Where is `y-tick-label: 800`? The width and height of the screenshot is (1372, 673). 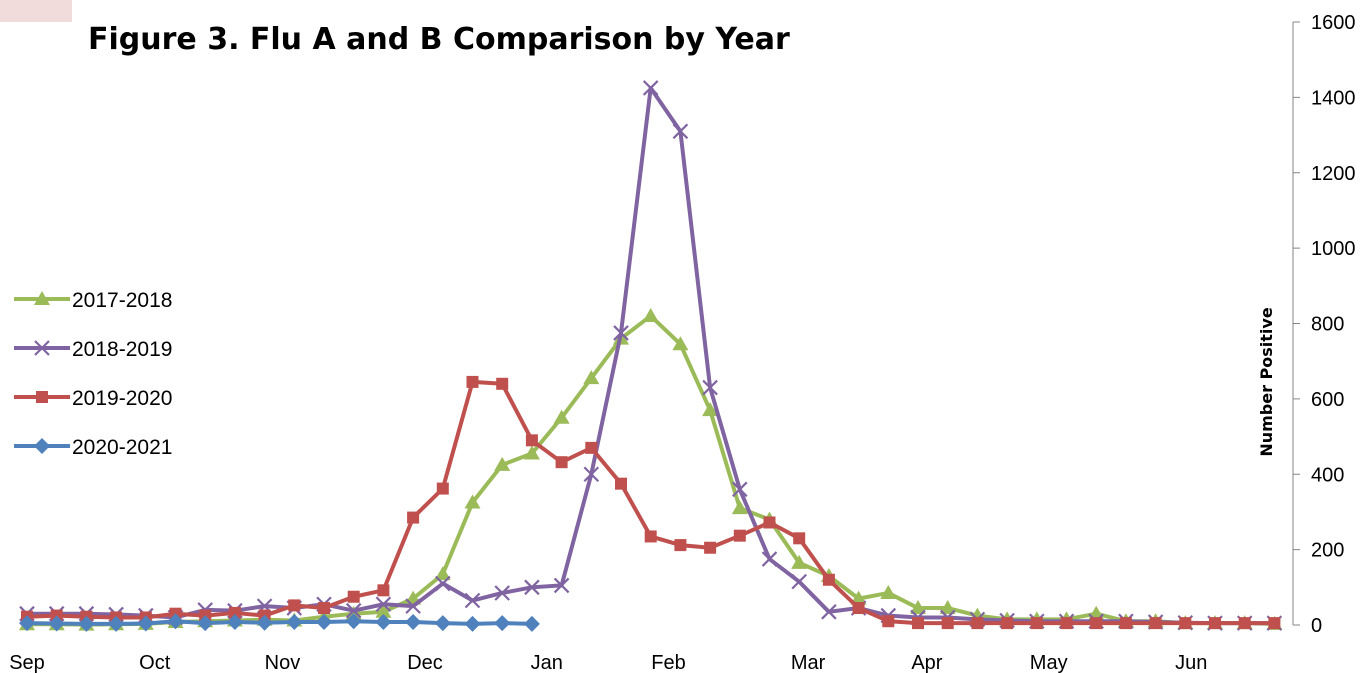 y-tick-label: 800 is located at coordinates (1327, 325).